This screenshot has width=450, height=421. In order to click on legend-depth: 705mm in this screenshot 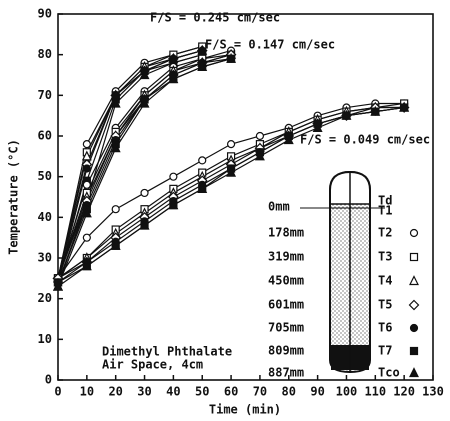, I will do `click(286, 328)`.